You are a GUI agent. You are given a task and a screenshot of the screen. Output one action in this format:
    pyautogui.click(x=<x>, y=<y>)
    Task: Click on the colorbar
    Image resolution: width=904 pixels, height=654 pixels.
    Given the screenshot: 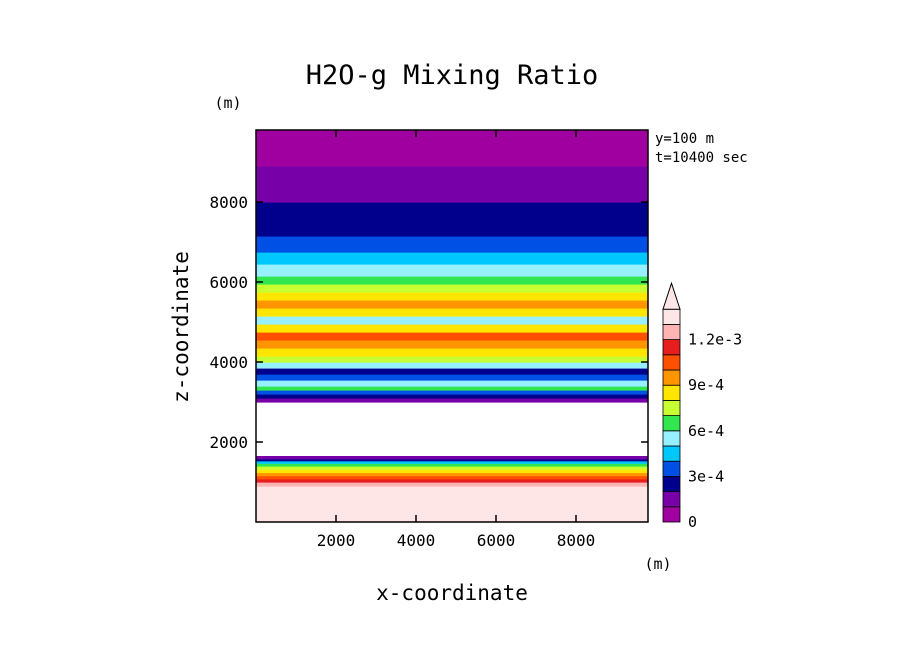 What is the action you would take?
    pyautogui.click(x=671, y=402)
    